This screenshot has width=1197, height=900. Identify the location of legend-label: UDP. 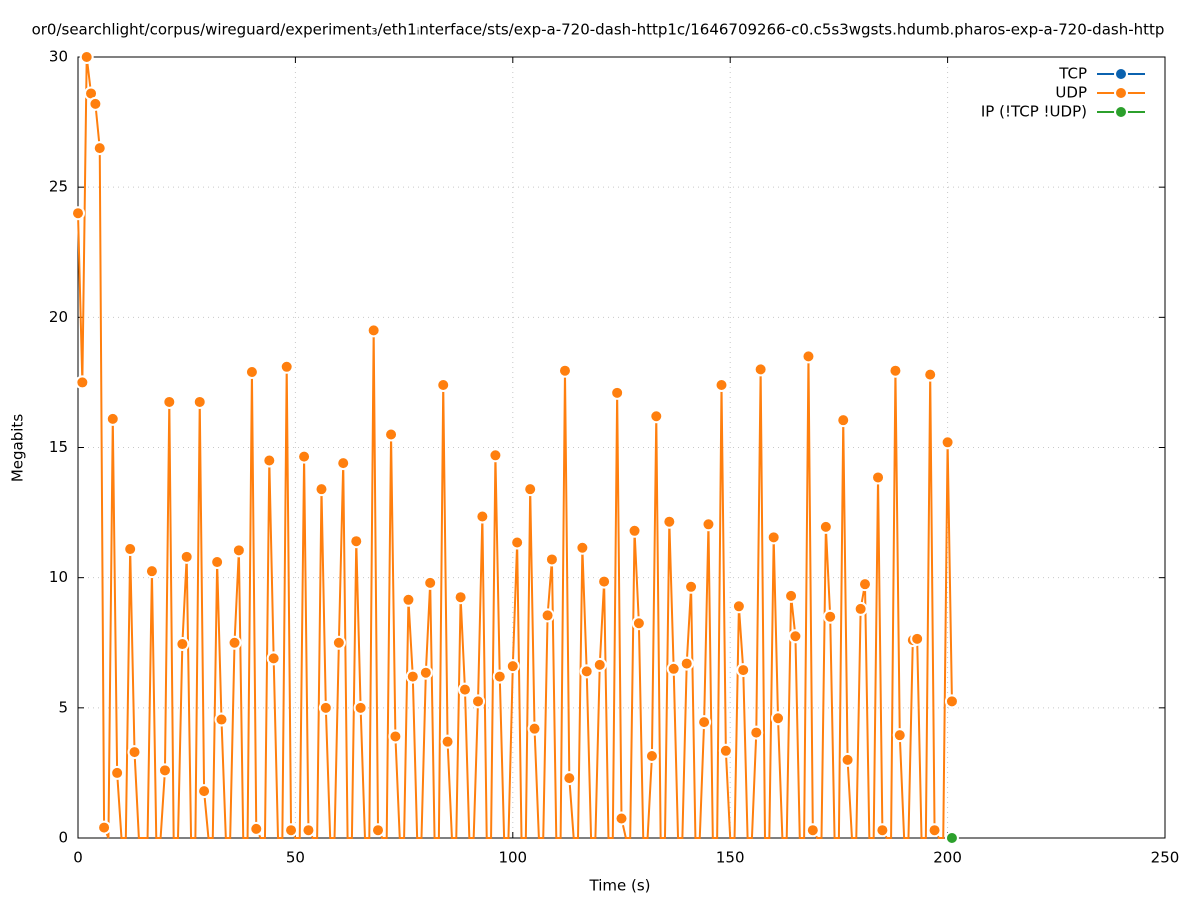
(1071, 93).